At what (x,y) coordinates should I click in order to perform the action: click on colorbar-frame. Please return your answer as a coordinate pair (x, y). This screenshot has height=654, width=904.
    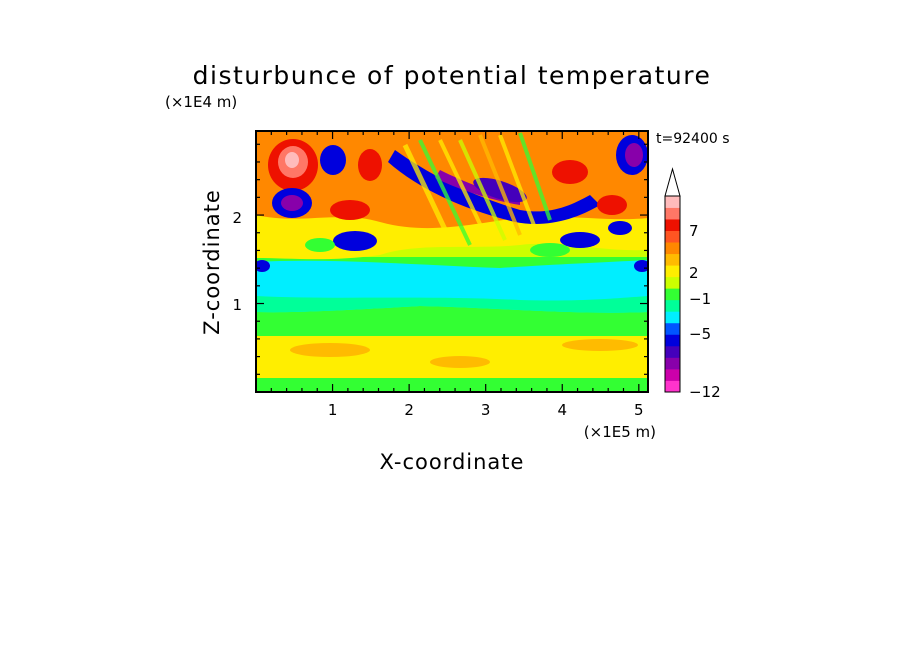
    Looking at the image, I should click on (672, 294).